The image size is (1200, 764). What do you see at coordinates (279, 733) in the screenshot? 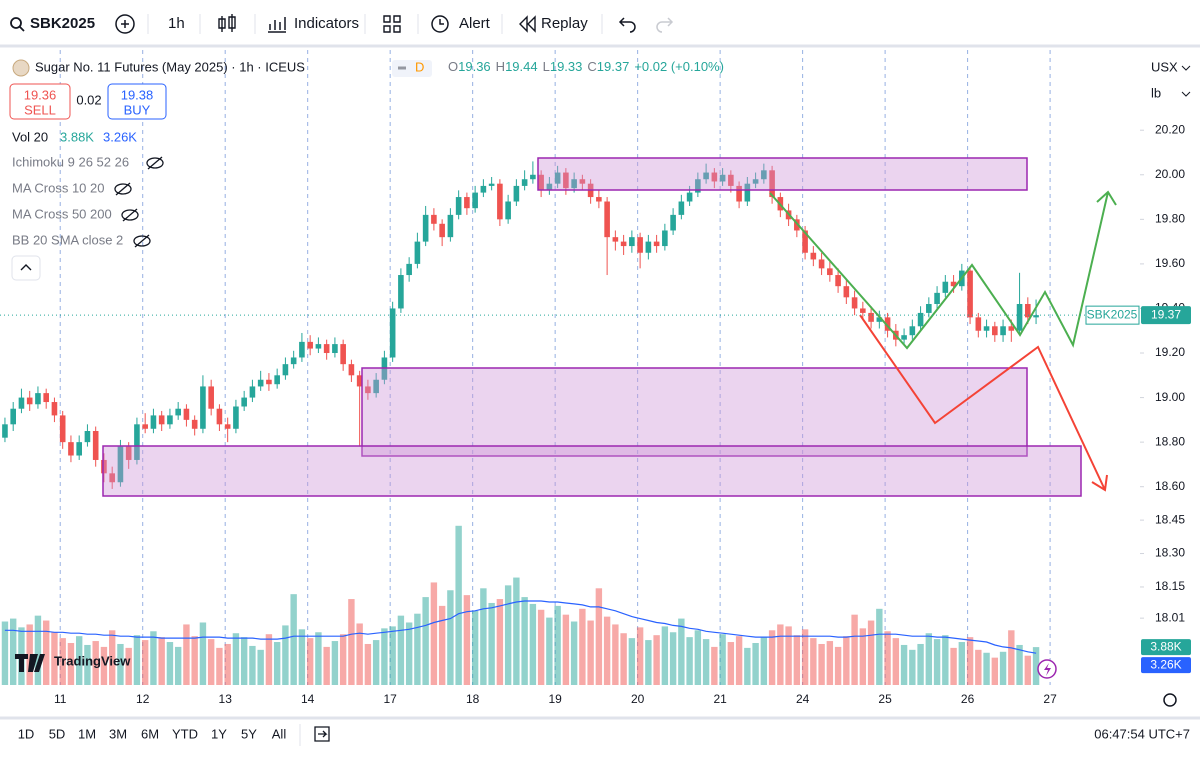
I see `range-button: All` at bounding box center [279, 733].